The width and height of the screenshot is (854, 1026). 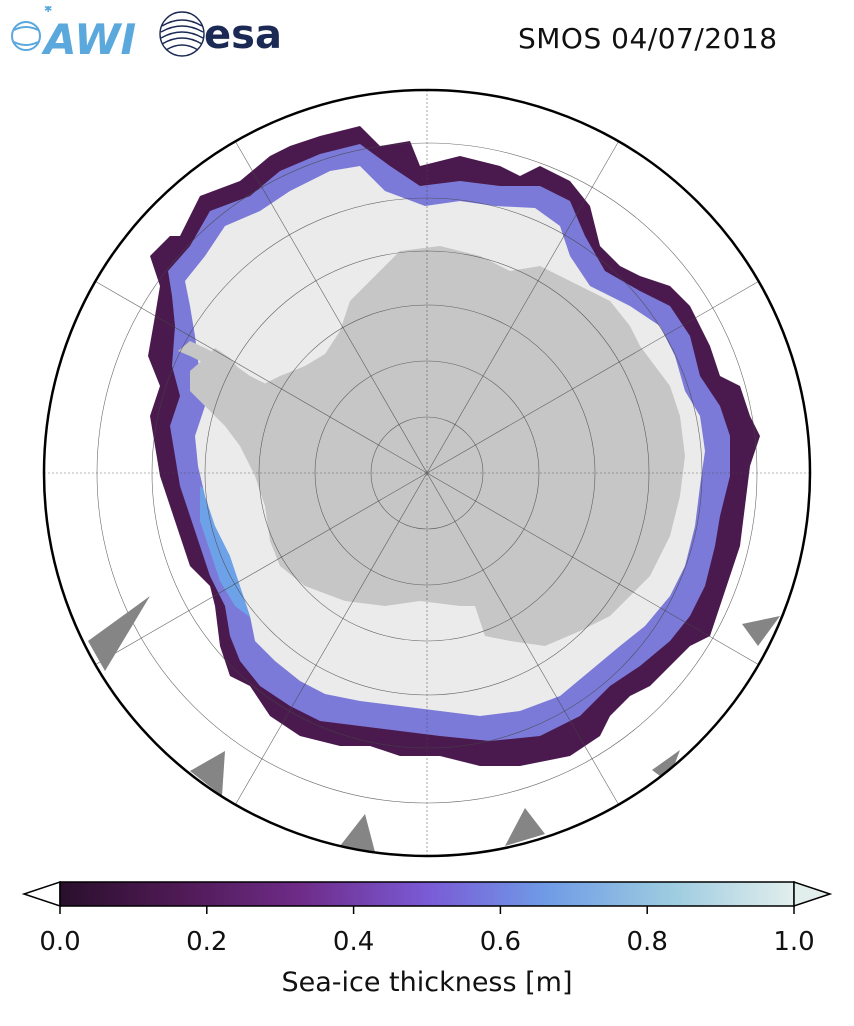 I want to click on colorbar: 0.0 0.2 0.4 0.6 0.8 1.0 Sea-ice thickness [m], so click(x=427, y=939).